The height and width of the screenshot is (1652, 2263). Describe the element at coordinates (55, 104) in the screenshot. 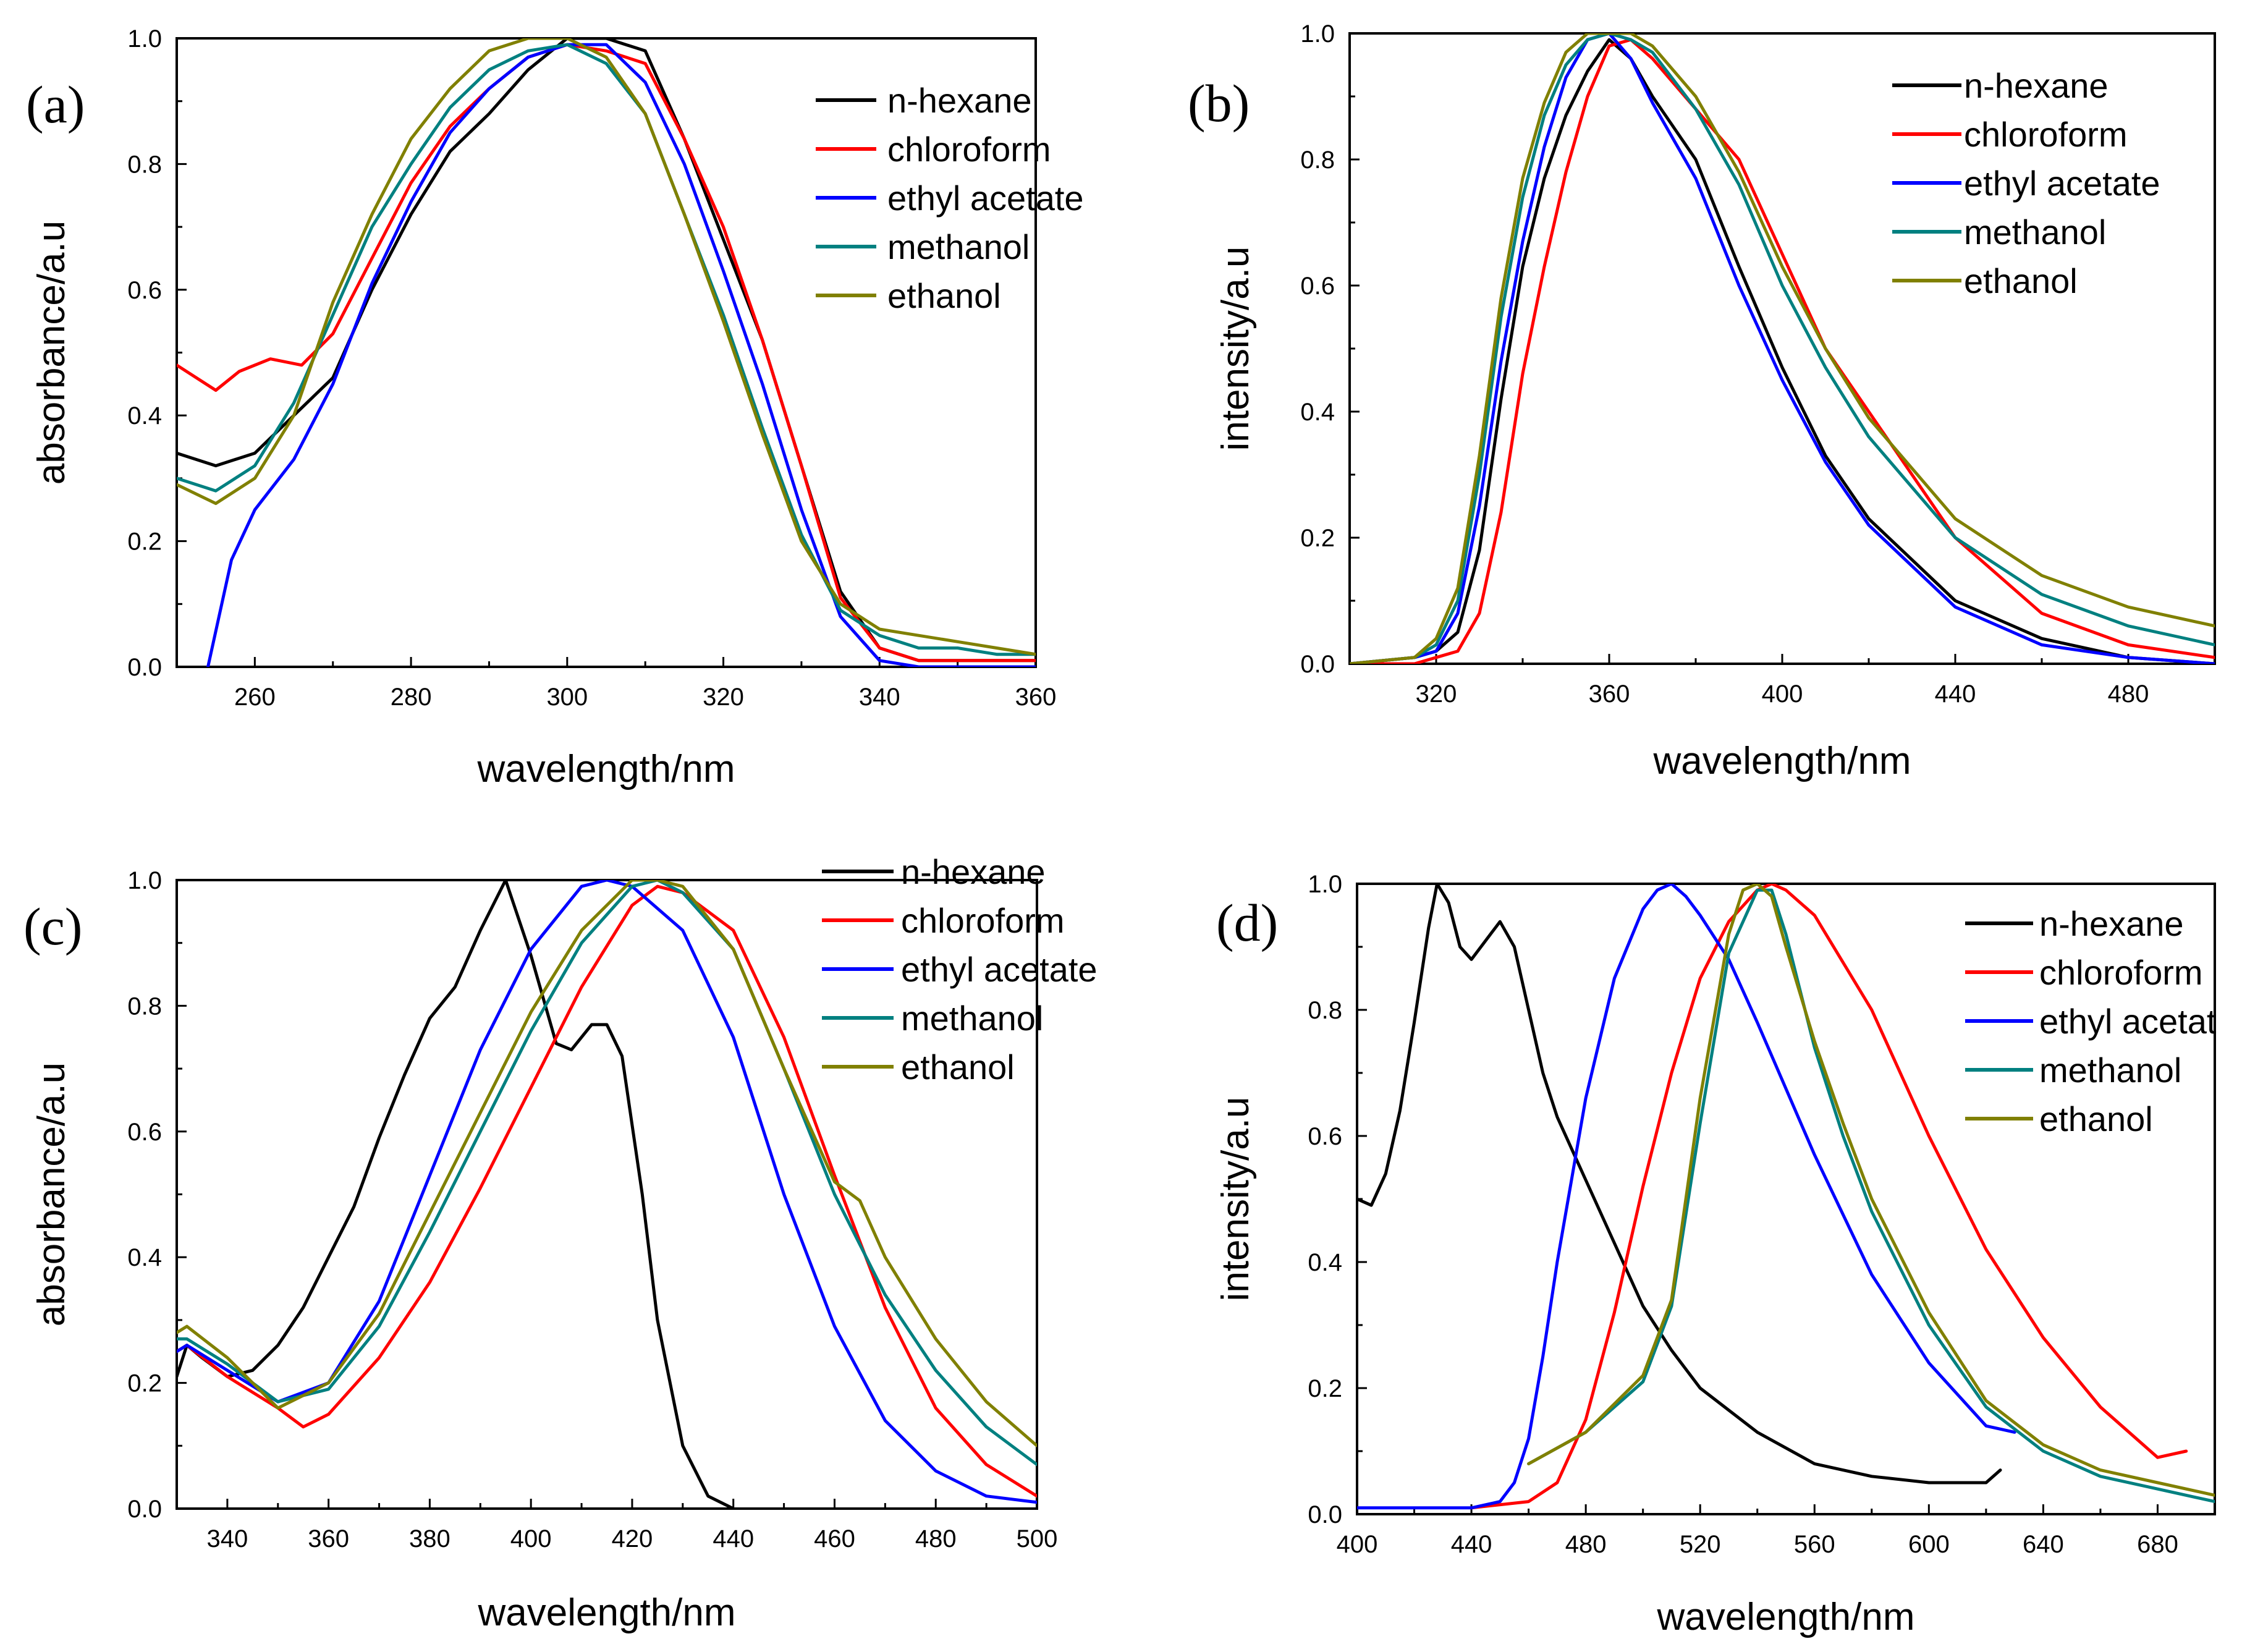

I see `panel-label: (a)` at that location.